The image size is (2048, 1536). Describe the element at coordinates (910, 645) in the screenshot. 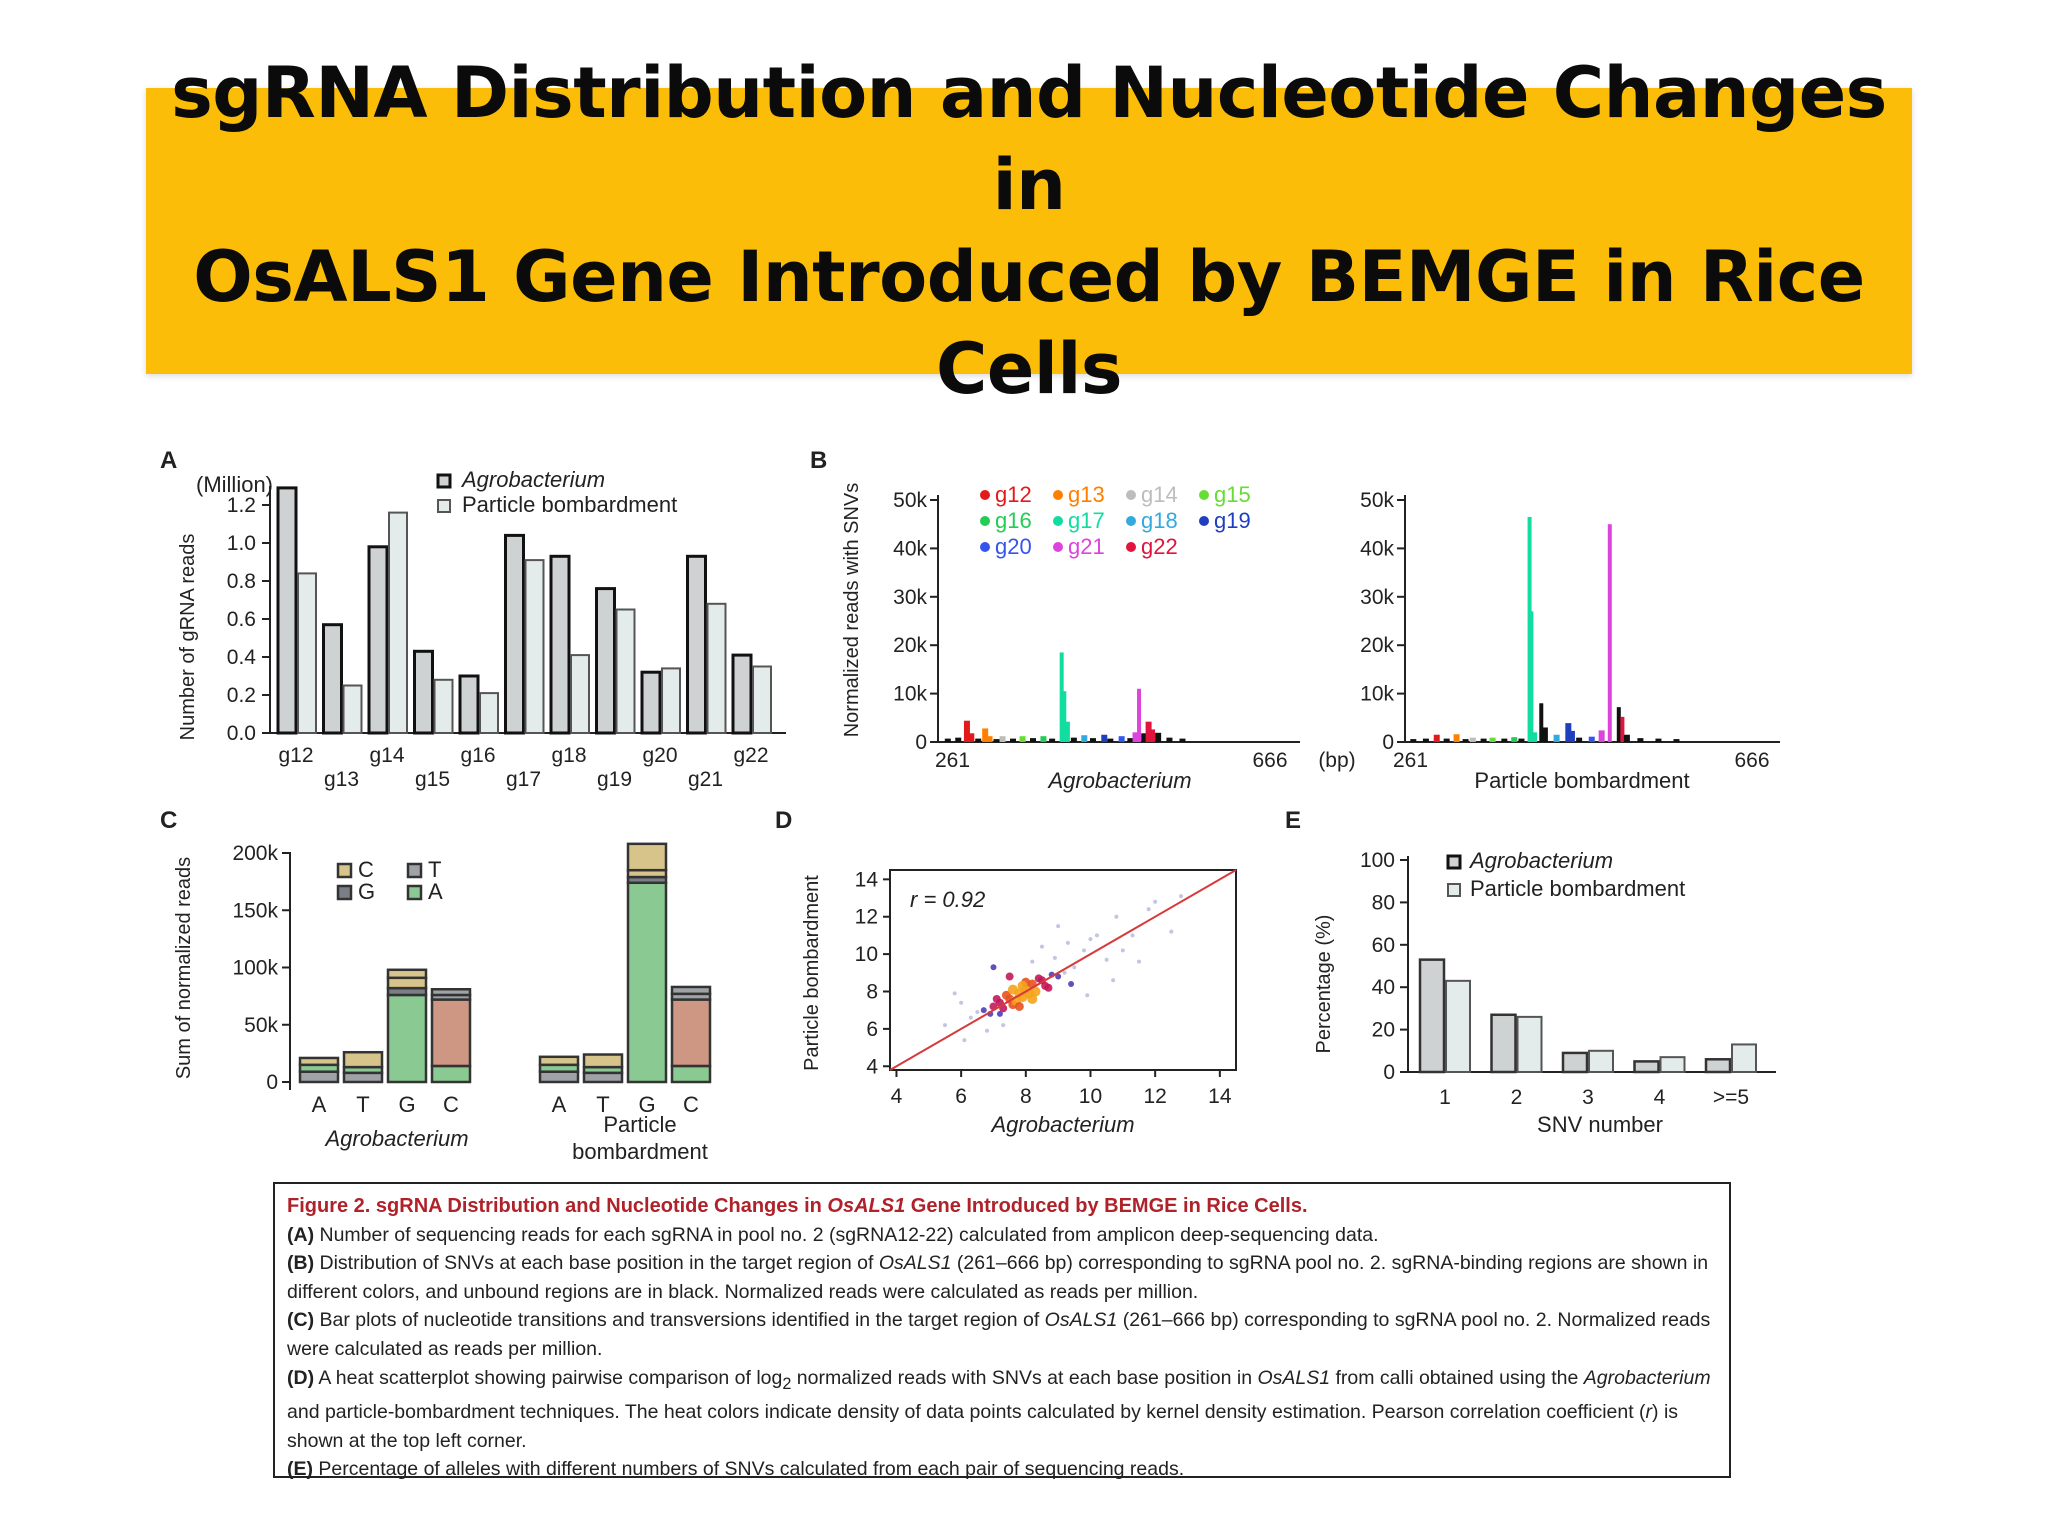

I see `panel-b-left-ytick-label: 20k` at that location.